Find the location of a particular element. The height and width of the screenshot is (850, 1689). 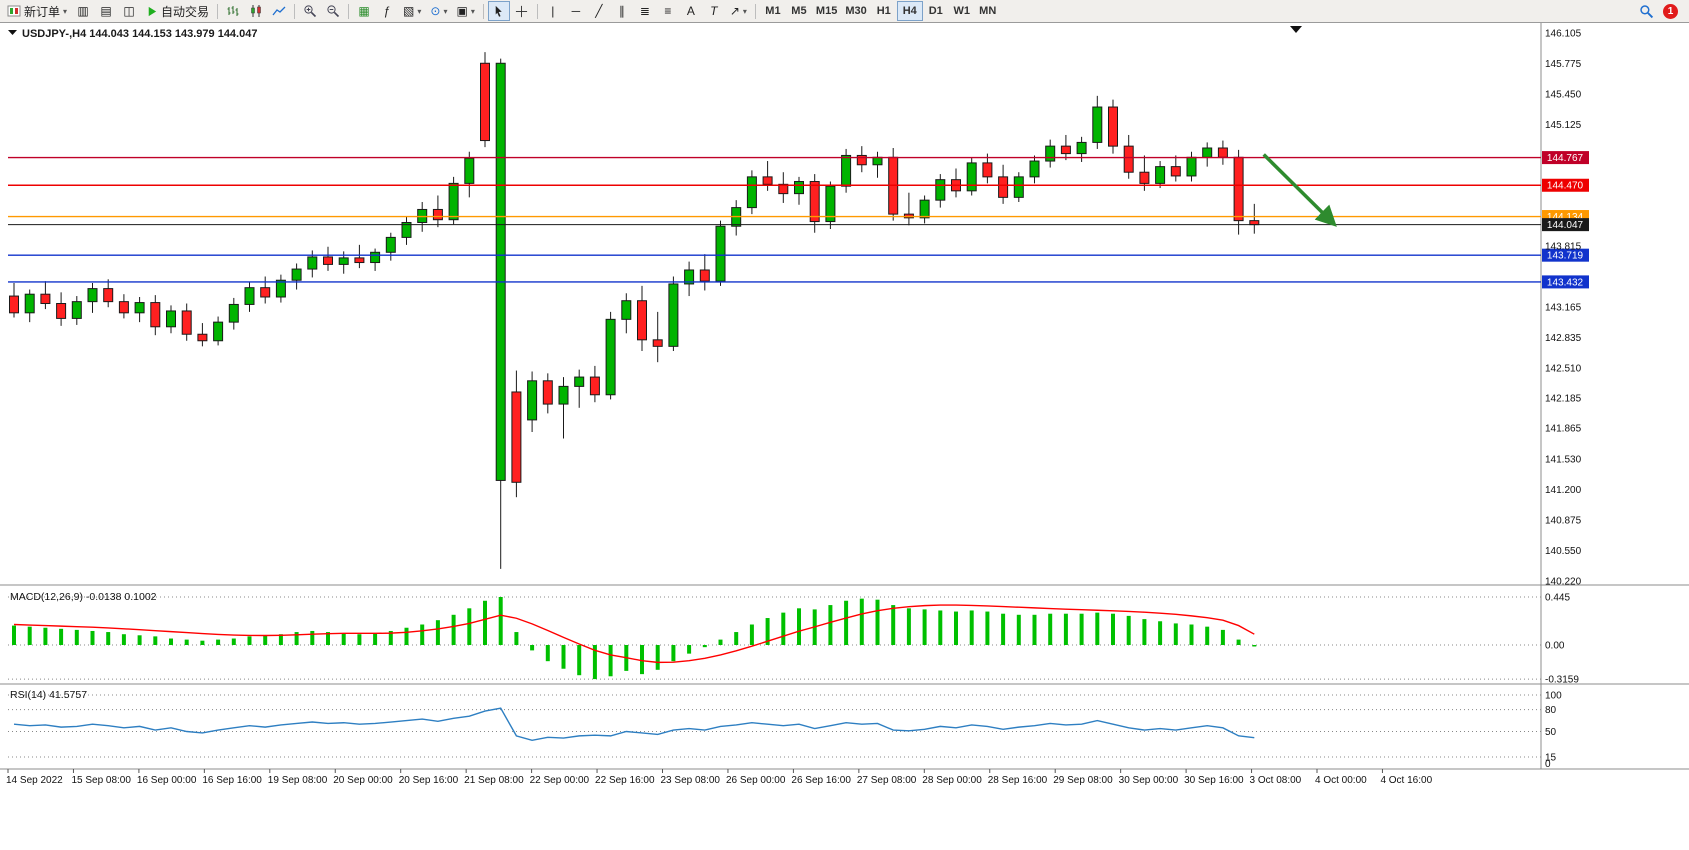

line-chart-button is located at coordinates (279, 11).